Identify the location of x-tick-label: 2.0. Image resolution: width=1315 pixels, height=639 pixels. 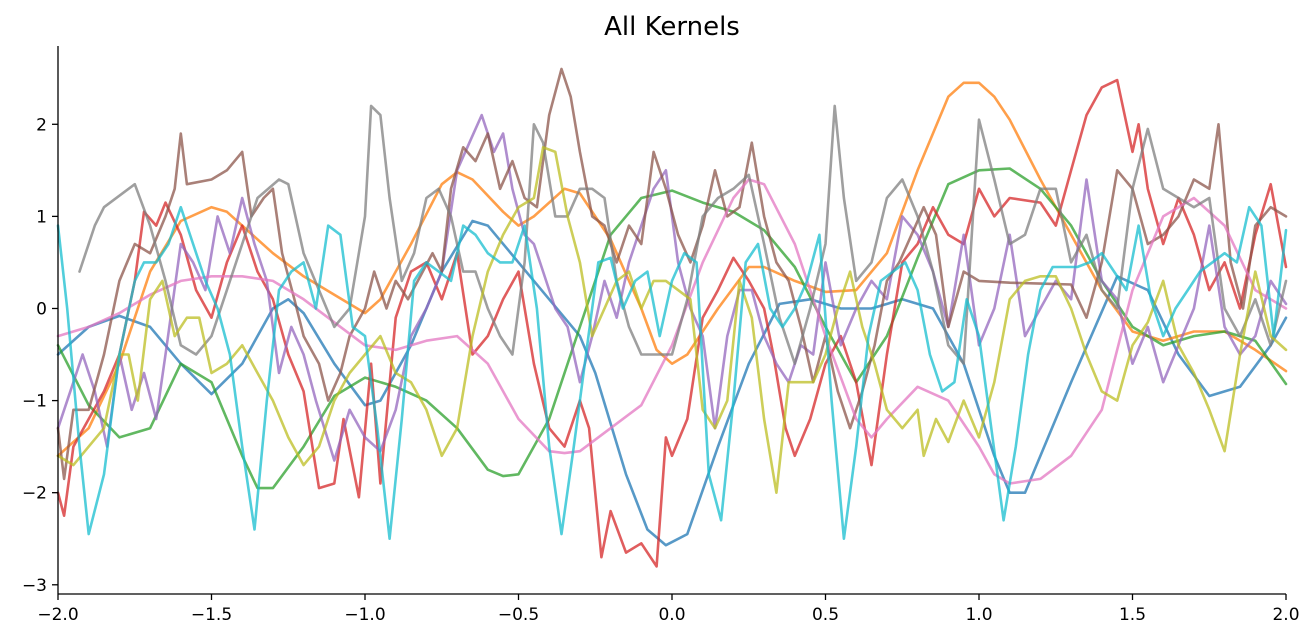
(1285, 615).